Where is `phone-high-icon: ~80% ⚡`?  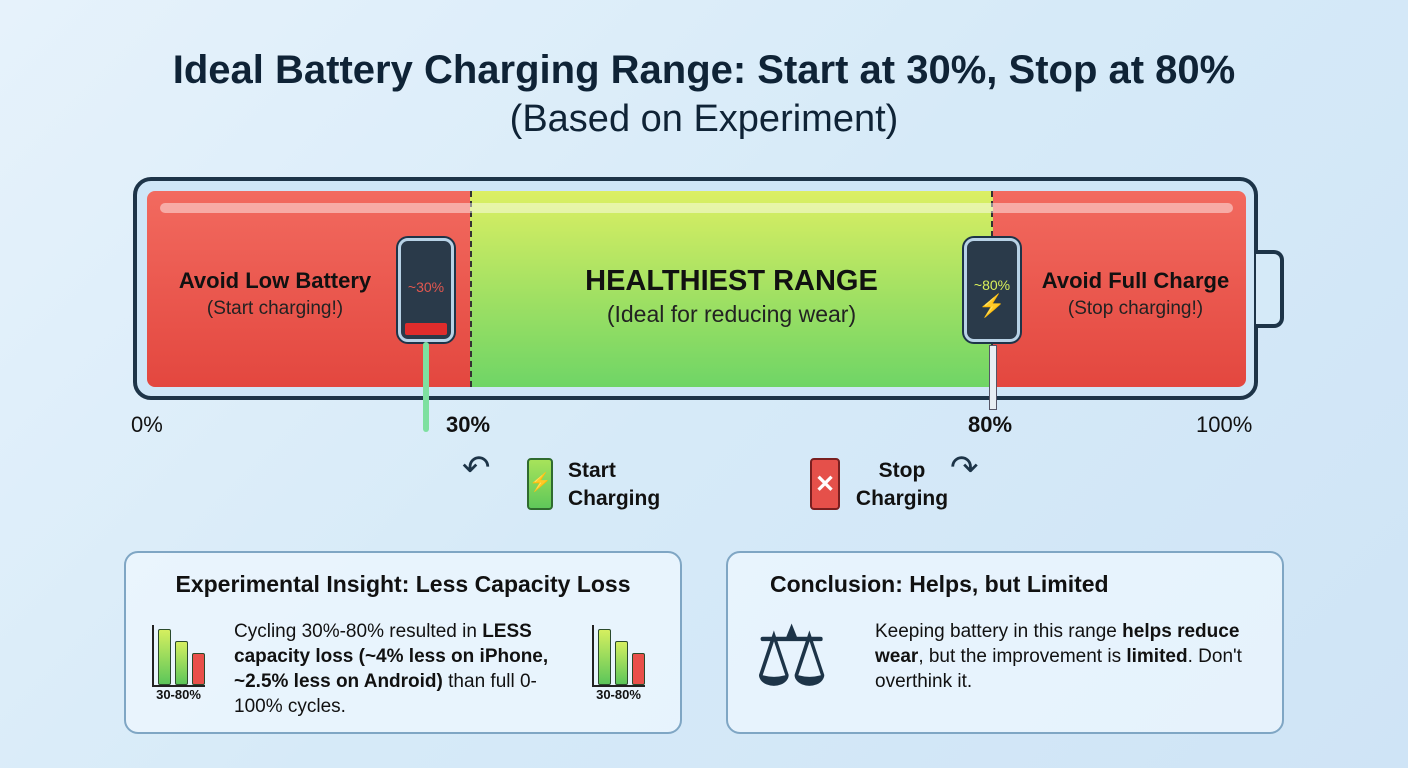
phone-high-icon: ~80% ⚡ is located at coordinates (992, 290).